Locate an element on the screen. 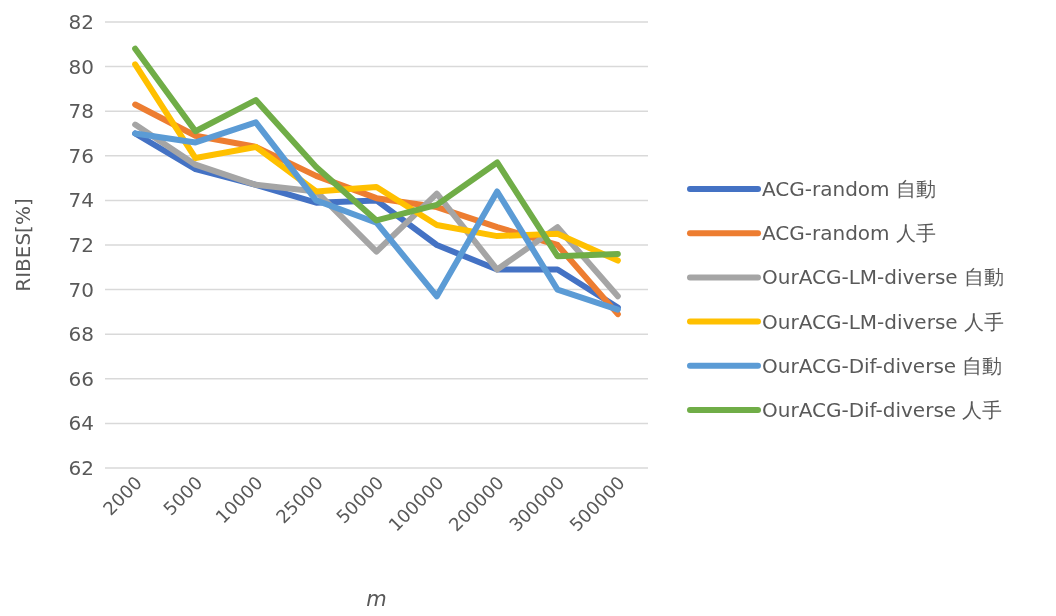  y-tick-label: 70 is located at coordinates (81, 289).